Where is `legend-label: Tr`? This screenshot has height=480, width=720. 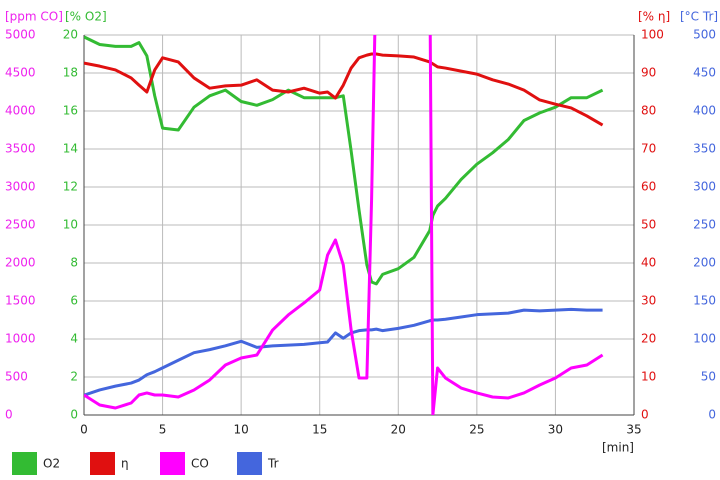
legend-label: Tr is located at coordinates (273, 464).